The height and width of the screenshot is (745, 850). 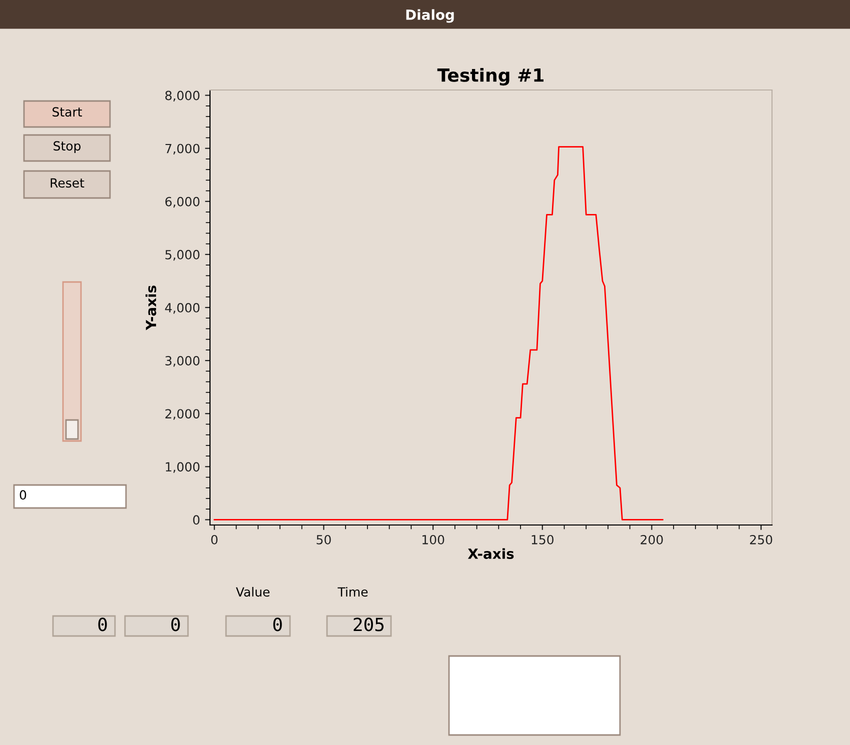 What do you see at coordinates (182, 308) in the screenshot?
I see `y-tick-label: 4,000` at bounding box center [182, 308].